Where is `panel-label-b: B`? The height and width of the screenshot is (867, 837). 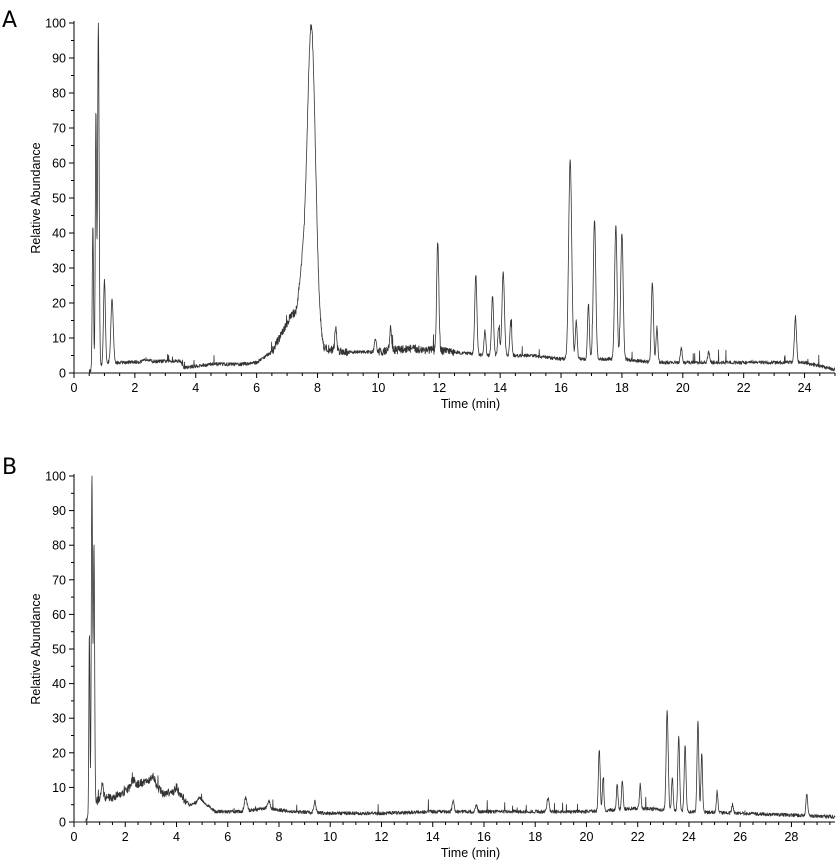 panel-label-b: B is located at coordinates (10, 467).